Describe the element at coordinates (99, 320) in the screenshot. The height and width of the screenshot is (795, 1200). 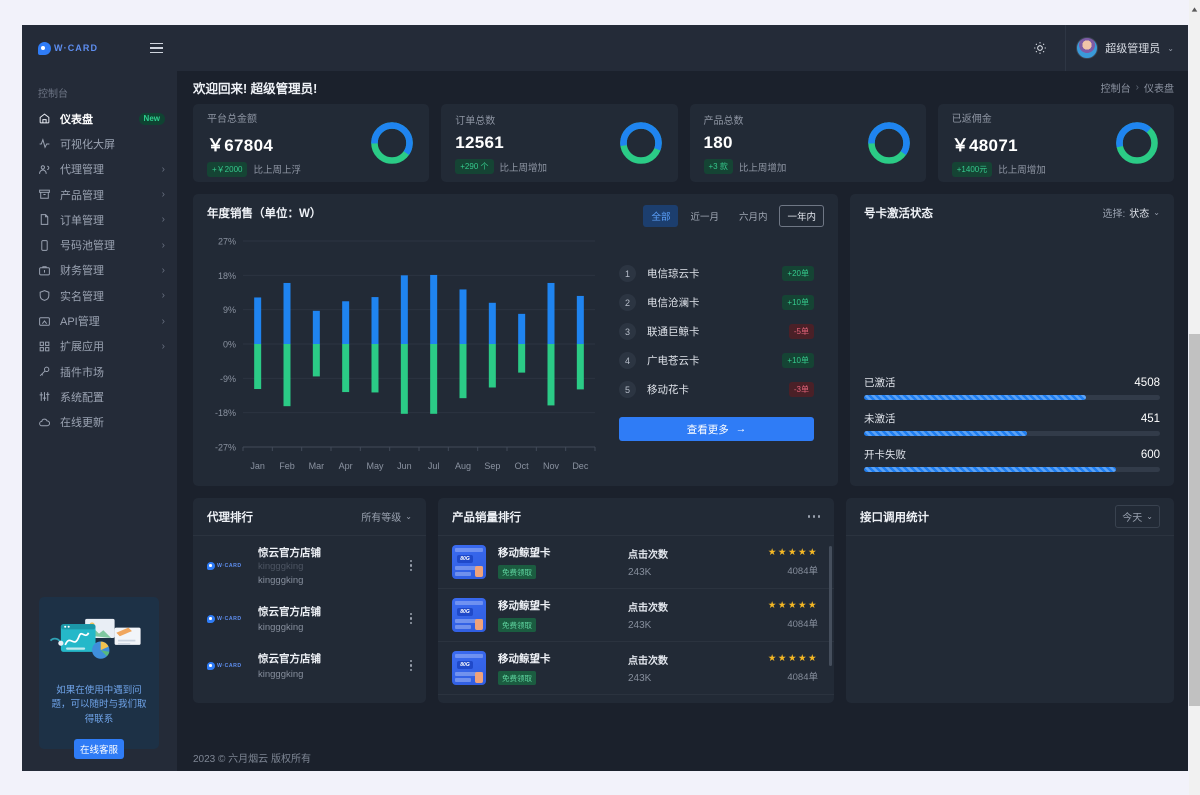
I see `sidebar-item-api: API管理 ›` at that location.